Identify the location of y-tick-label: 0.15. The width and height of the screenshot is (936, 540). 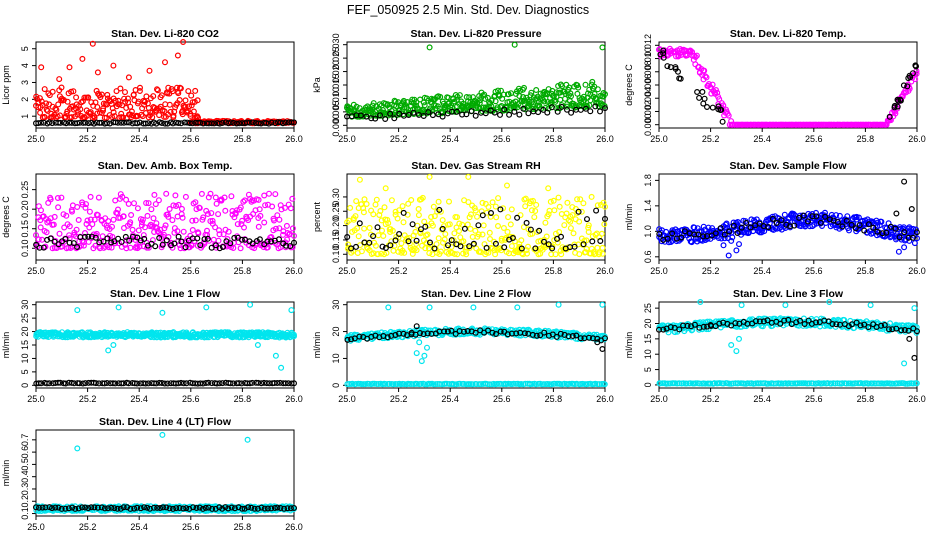
(336, 240).